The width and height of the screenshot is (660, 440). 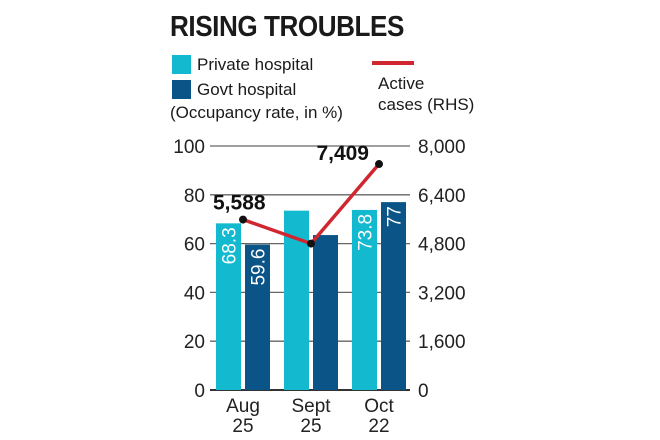 I want to click on y-tick-right: 8,000, so click(x=442, y=147).